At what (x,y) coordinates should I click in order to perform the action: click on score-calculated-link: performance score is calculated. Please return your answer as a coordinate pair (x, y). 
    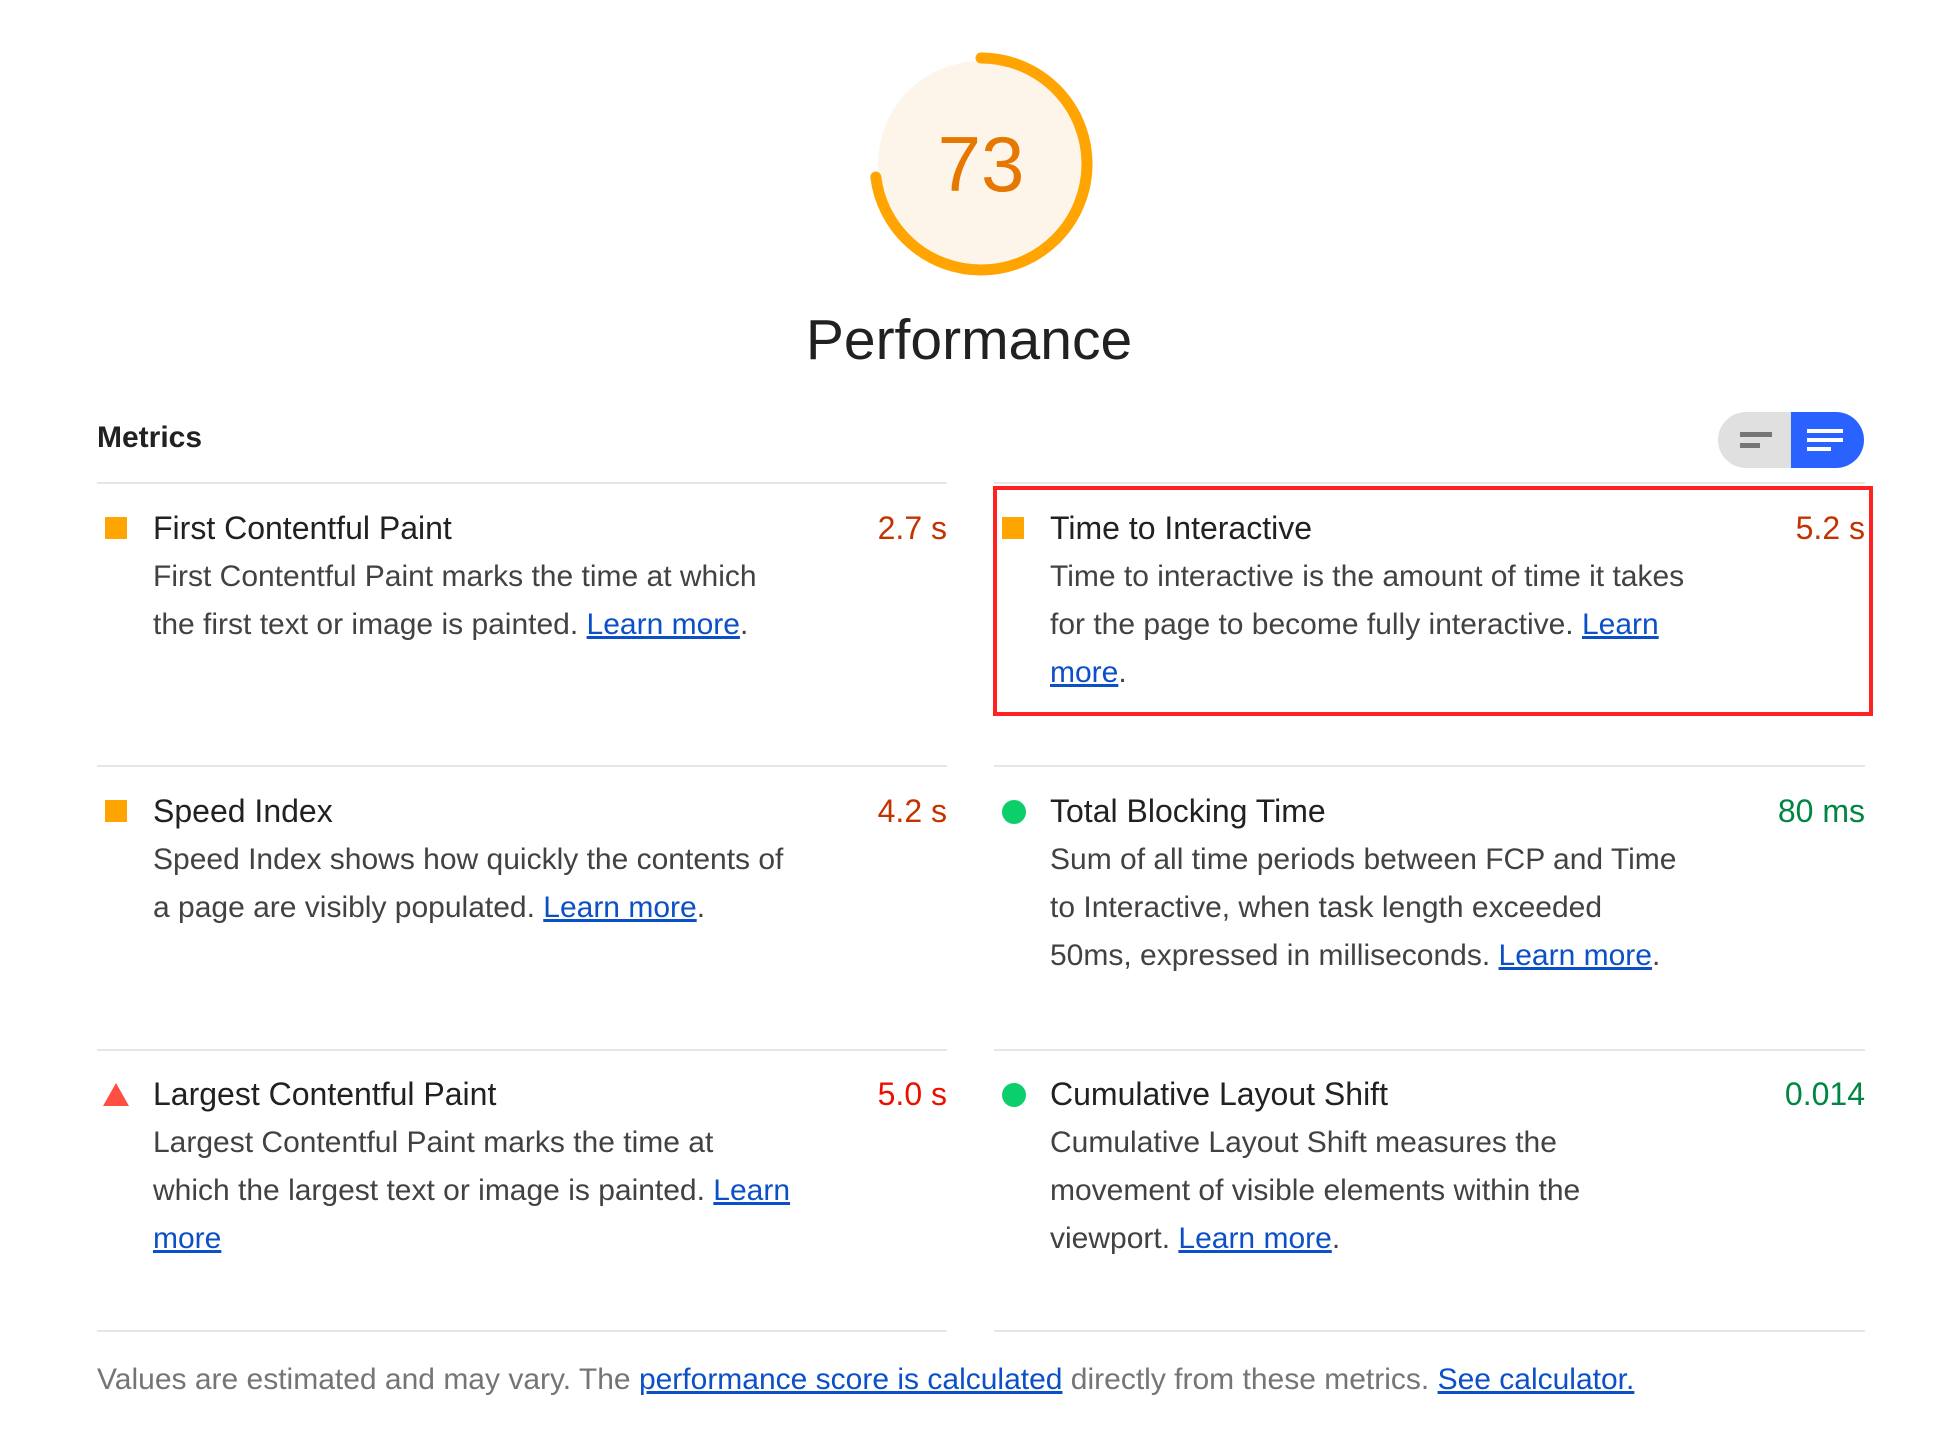
    Looking at the image, I should click on (850, 1379).